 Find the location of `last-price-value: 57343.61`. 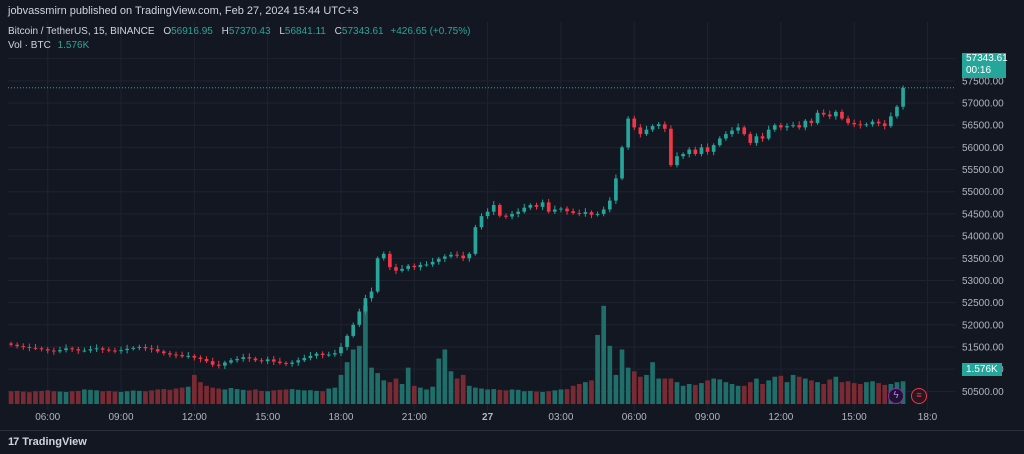

last-price-value: 57343.61 is located at coordinates (987, 58).